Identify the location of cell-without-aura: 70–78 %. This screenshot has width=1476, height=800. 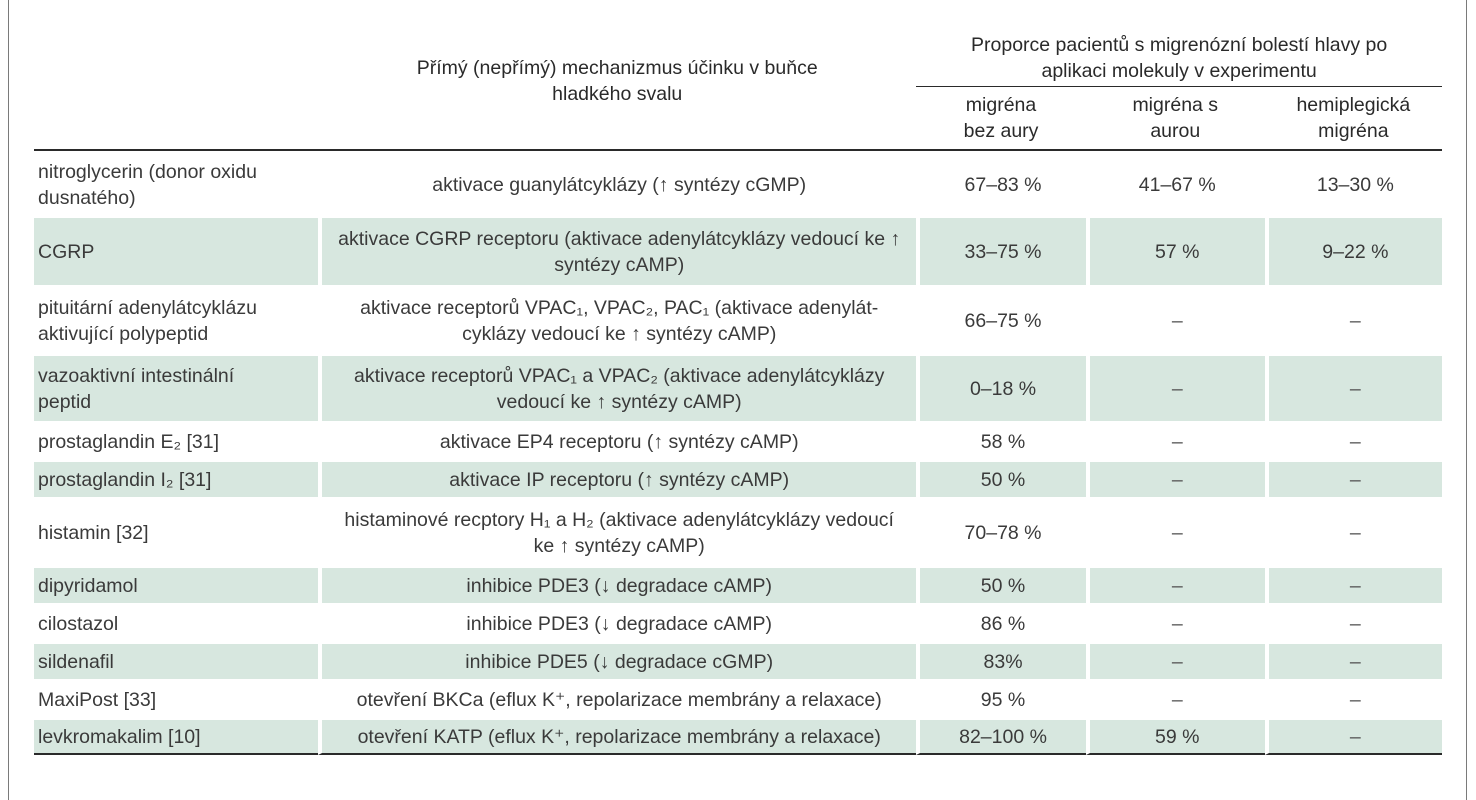
(1001, 531).